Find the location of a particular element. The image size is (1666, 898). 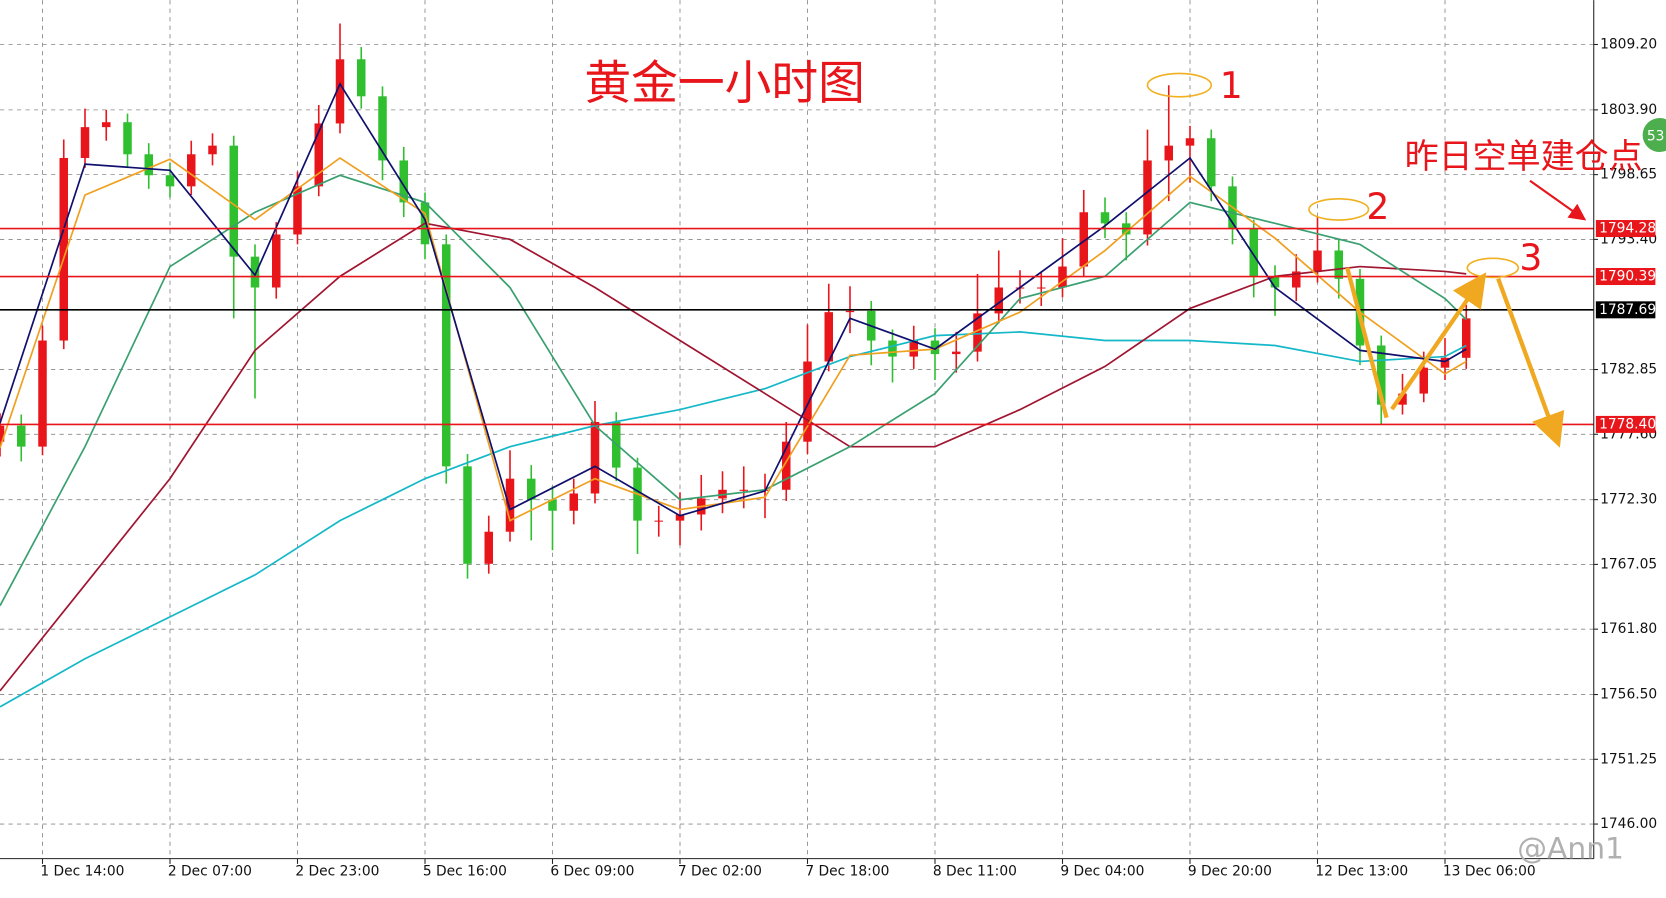

watermark: @Ann1 is located at coordinates (1570, 849).